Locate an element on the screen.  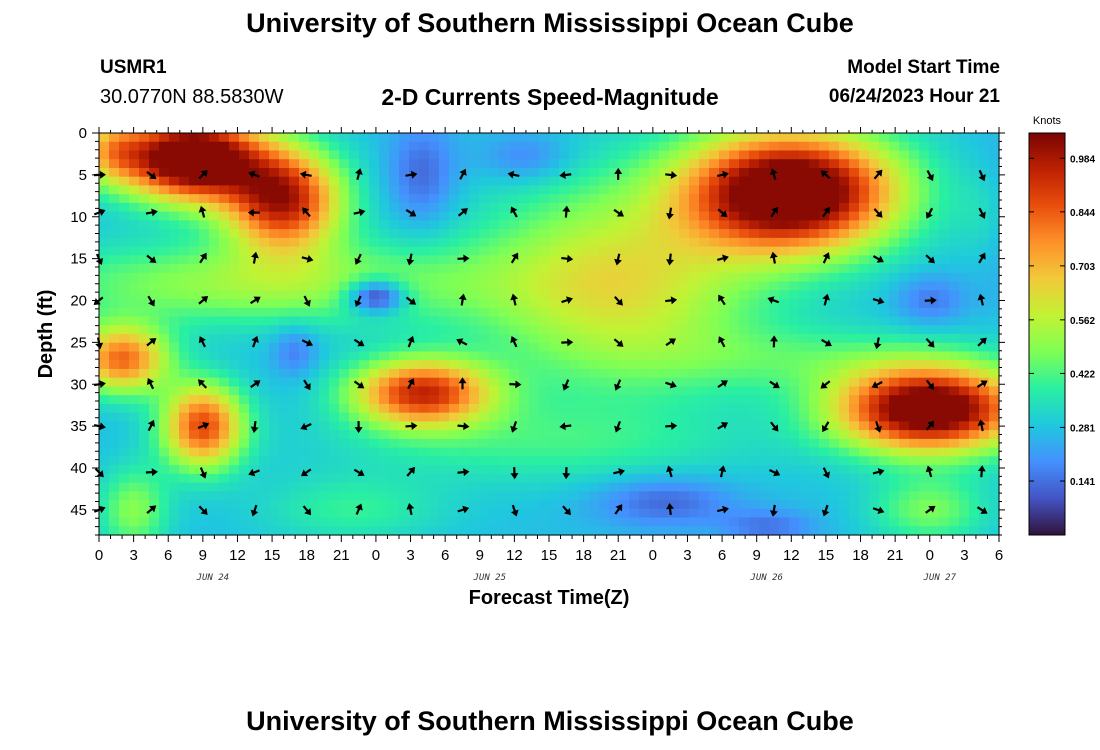
y-tick-label: 20 is located at coordinates (78, 301).